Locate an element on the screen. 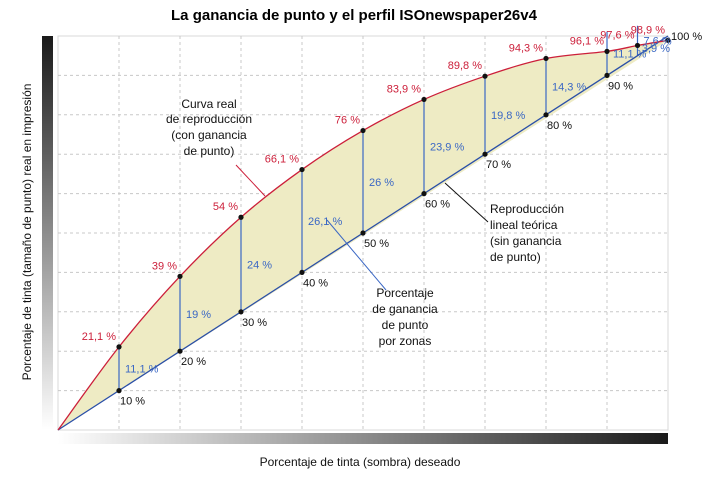 The image size is (709, 478). dot-gain-label: 19 % is located at coordinates (198, 315).